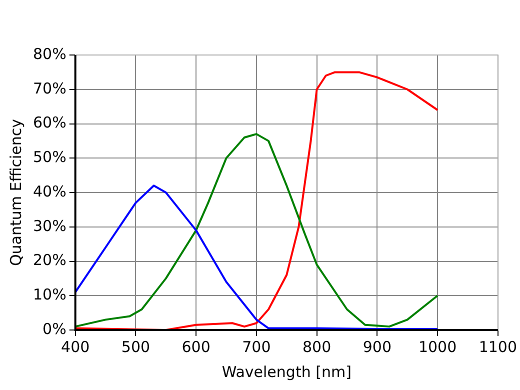 The width and height of the screenshot is (520, 390). What do you see at coordinates (49, 295) in the screenshot?
I see `y-tick-label: 10%` at bounding box center [49, 295].